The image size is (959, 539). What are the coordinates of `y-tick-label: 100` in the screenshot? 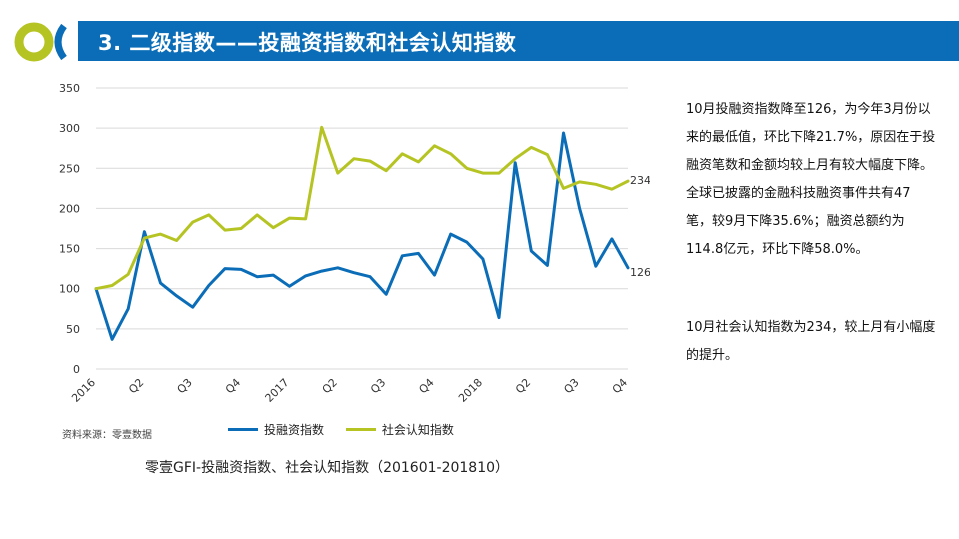 It's located at (69, 289).